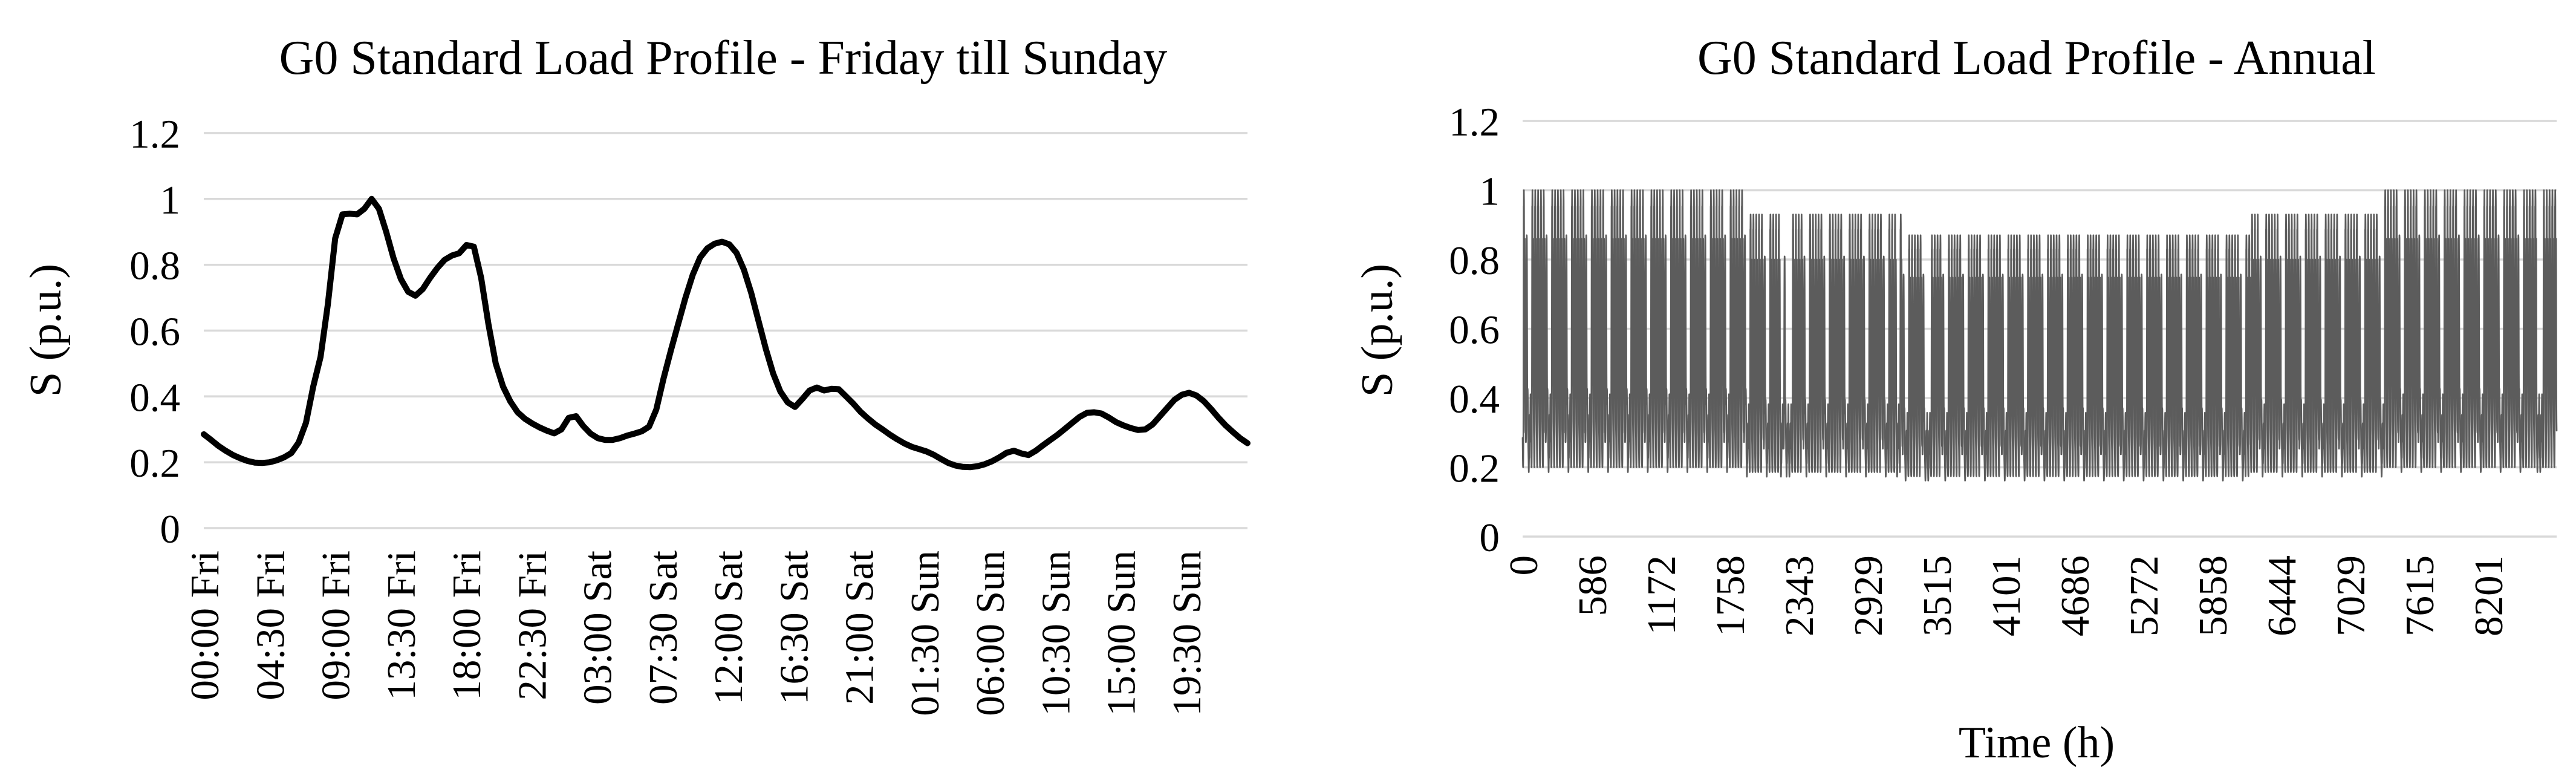  I want to click on x-tick-label: 00:00 Fri, so click(205, 626).